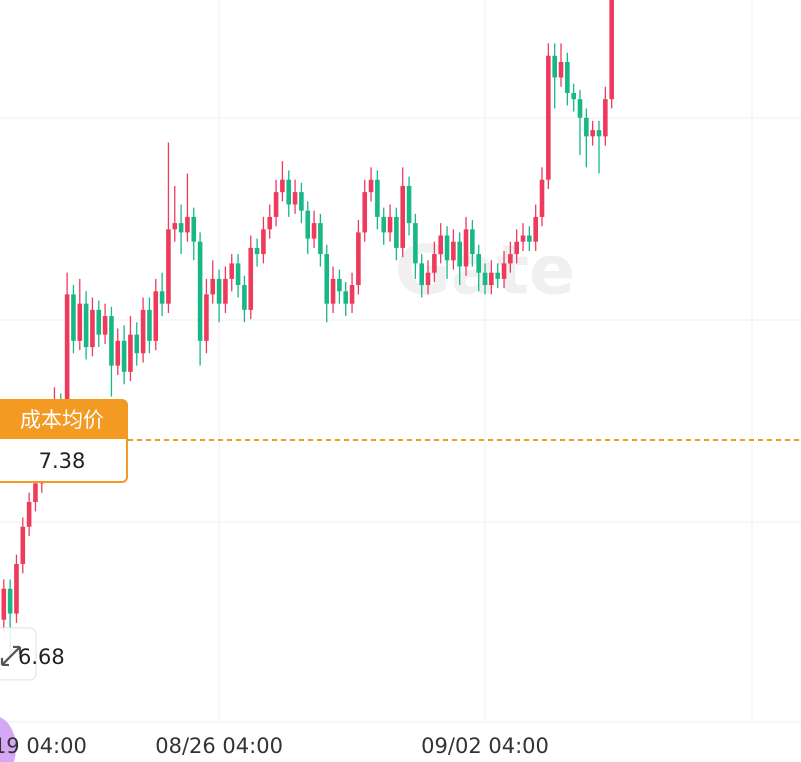 The width and height of the screenshot is (801, 762). I want to click on low-marker-value: 6.68, so click(41, 657).